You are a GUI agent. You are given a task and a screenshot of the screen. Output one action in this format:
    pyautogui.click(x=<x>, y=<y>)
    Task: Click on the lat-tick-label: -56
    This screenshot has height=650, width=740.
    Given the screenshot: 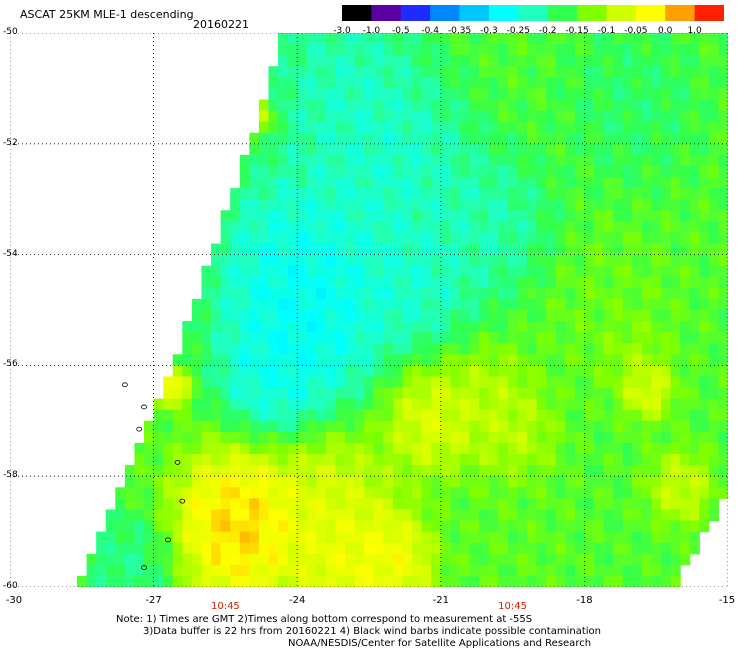 What is the action you would take?
    pyautogui.click(x=10, y=364)
    